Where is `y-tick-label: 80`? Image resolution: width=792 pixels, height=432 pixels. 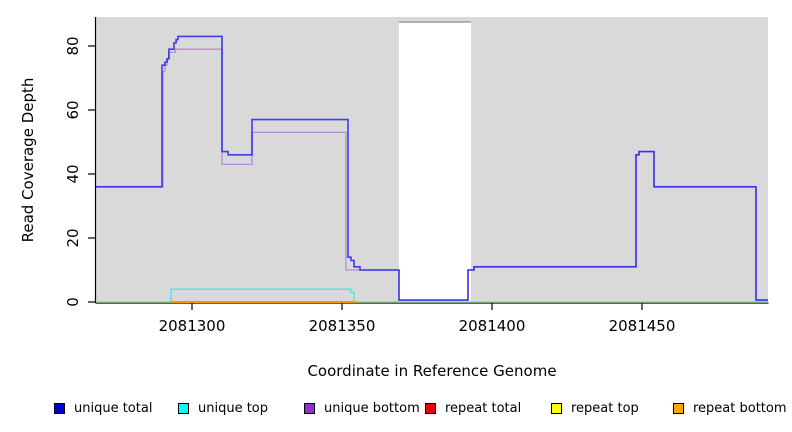
y-tick-label: 80 is located at coordinates (73, 46).